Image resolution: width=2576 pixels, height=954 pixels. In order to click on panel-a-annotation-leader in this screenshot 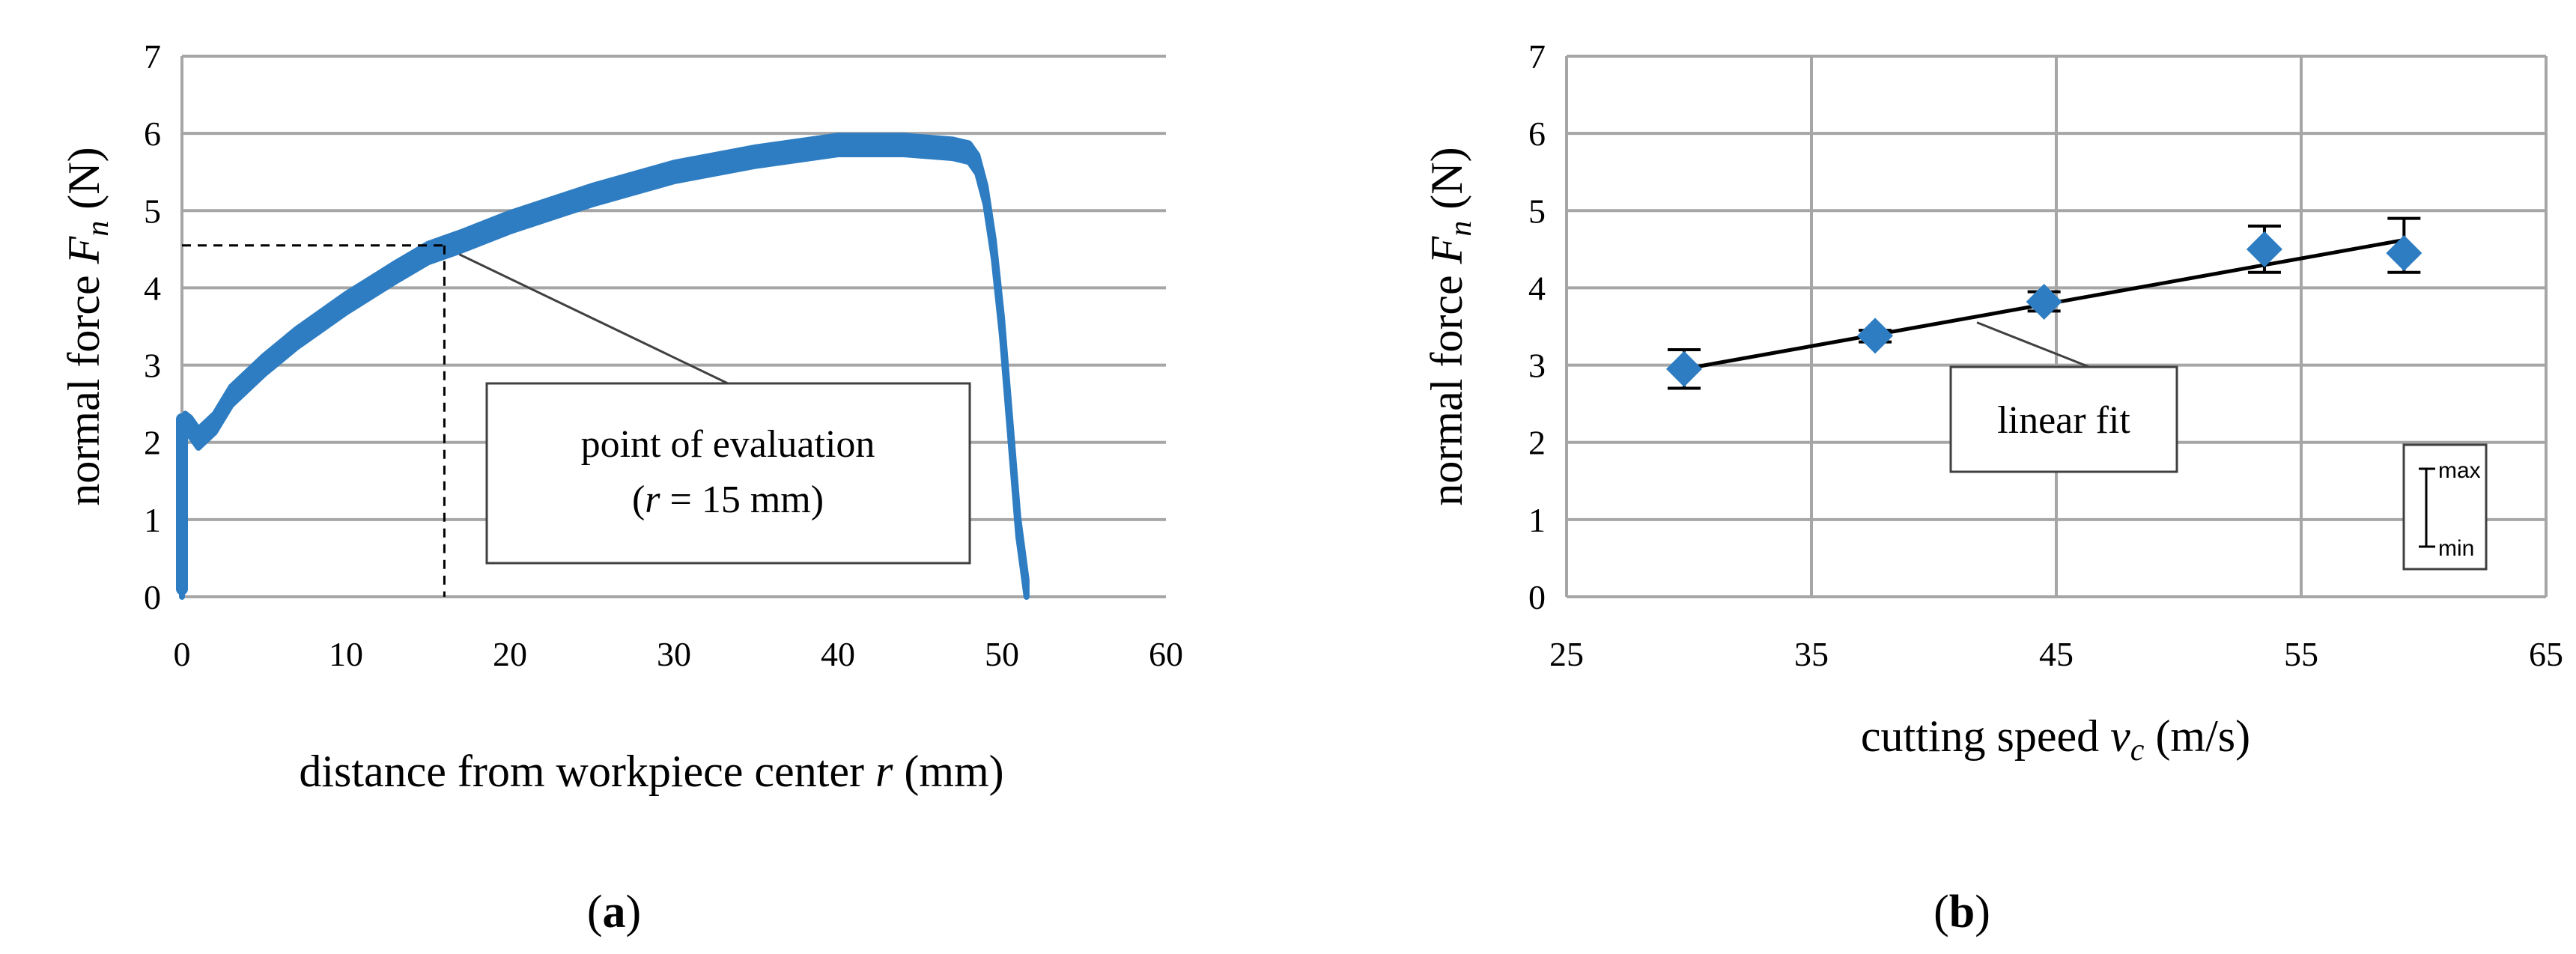, I will do `click(593, 319)`.